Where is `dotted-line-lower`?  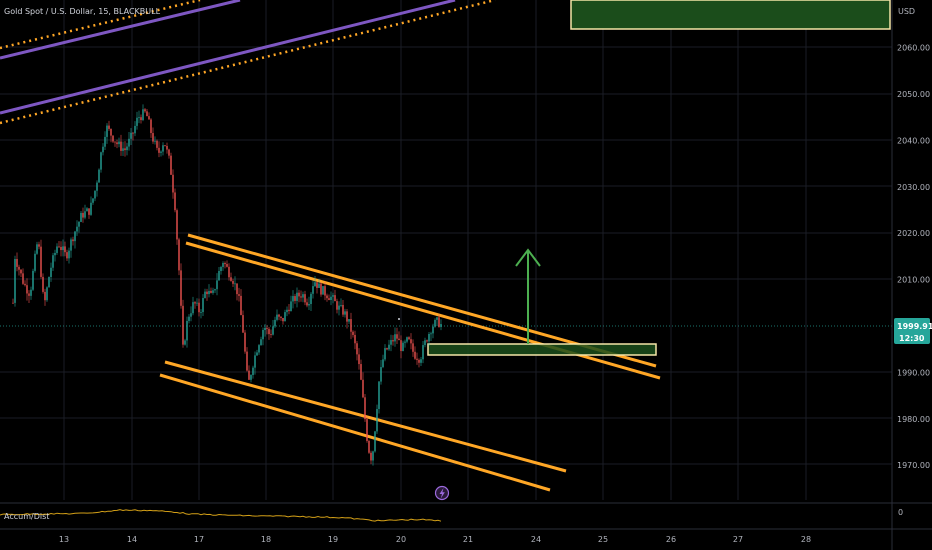
dotted-line-lower is located at coordinates (248, 62).